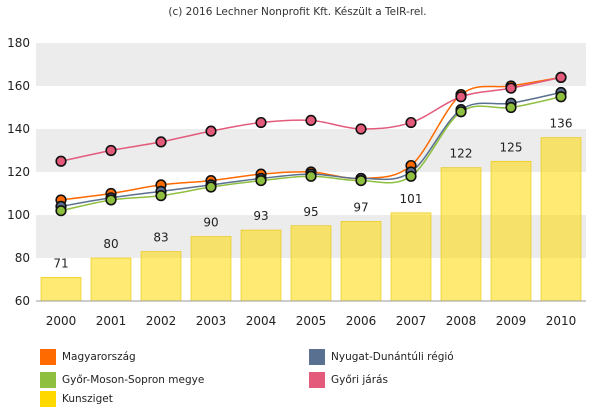 The width and height of the screenshot is (595, 420). Describe the element at coordinates (360, 207) in the screenshot. I see `bar-value-label: 97` at that location.